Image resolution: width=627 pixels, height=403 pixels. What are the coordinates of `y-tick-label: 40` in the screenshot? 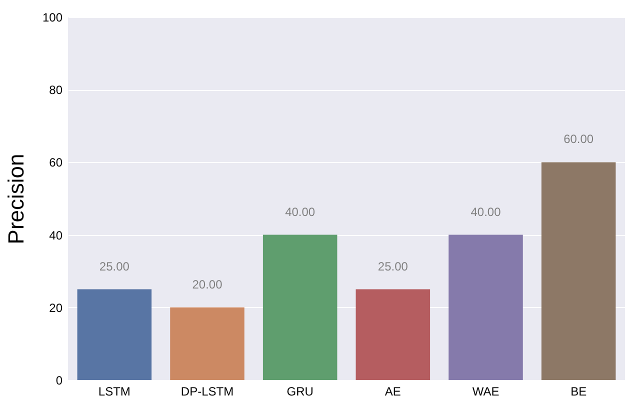 It's located at (56, 235).